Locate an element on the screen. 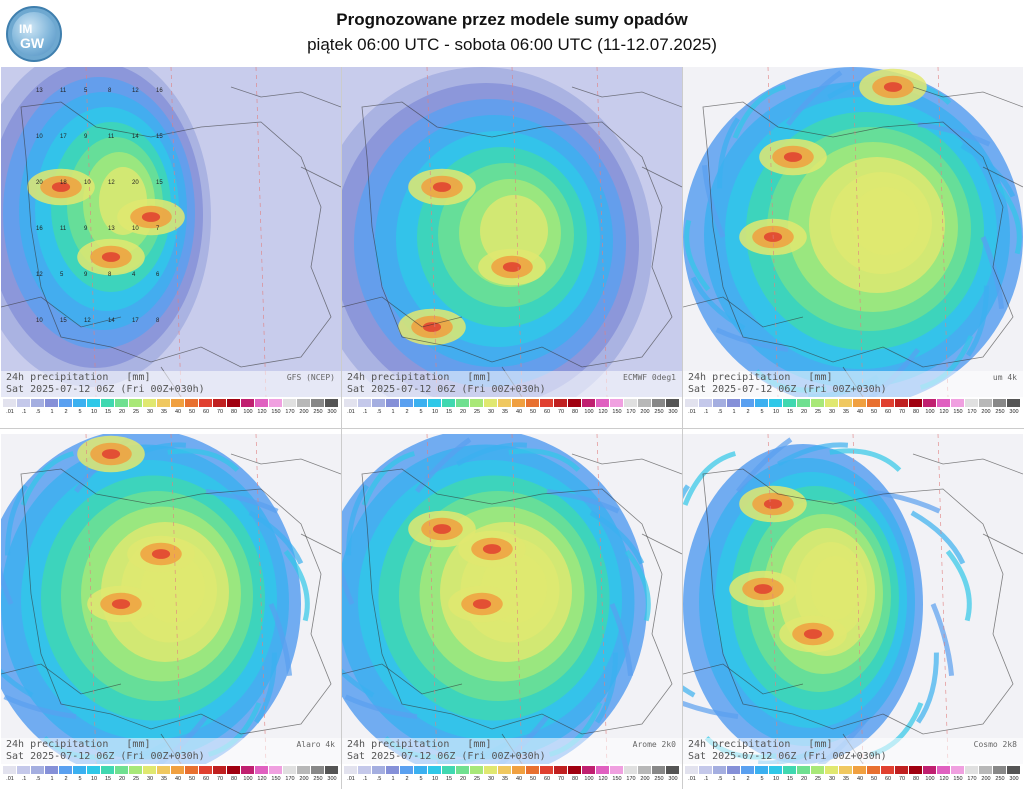  page-title: Prognozowane przez modele sumy opadów is located at coordinates (512, 19).